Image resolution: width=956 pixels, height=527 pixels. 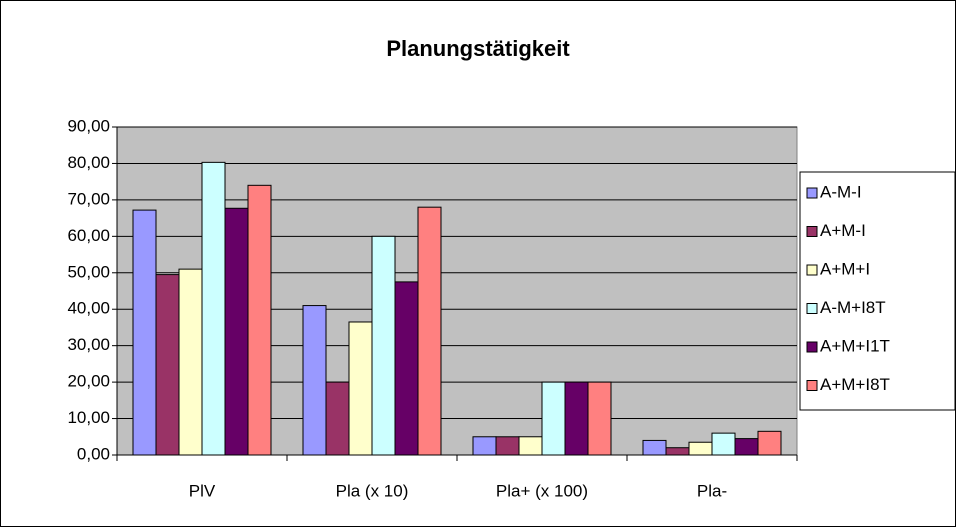 What do you see at coordinates (712, 490) in the screenshot?
I see `x-tick-label: Pla-` at bounding box center [712, 490].